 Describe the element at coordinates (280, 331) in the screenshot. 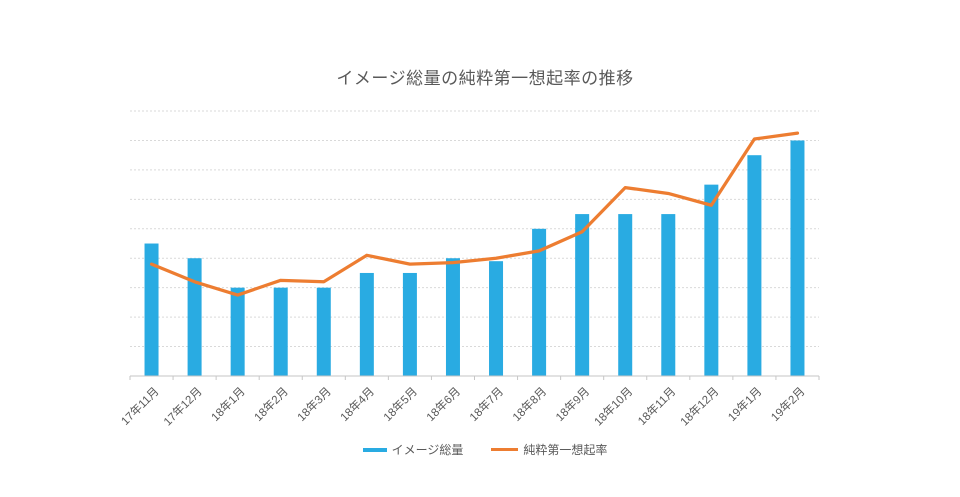

I see `bar-18年2月` at that location.